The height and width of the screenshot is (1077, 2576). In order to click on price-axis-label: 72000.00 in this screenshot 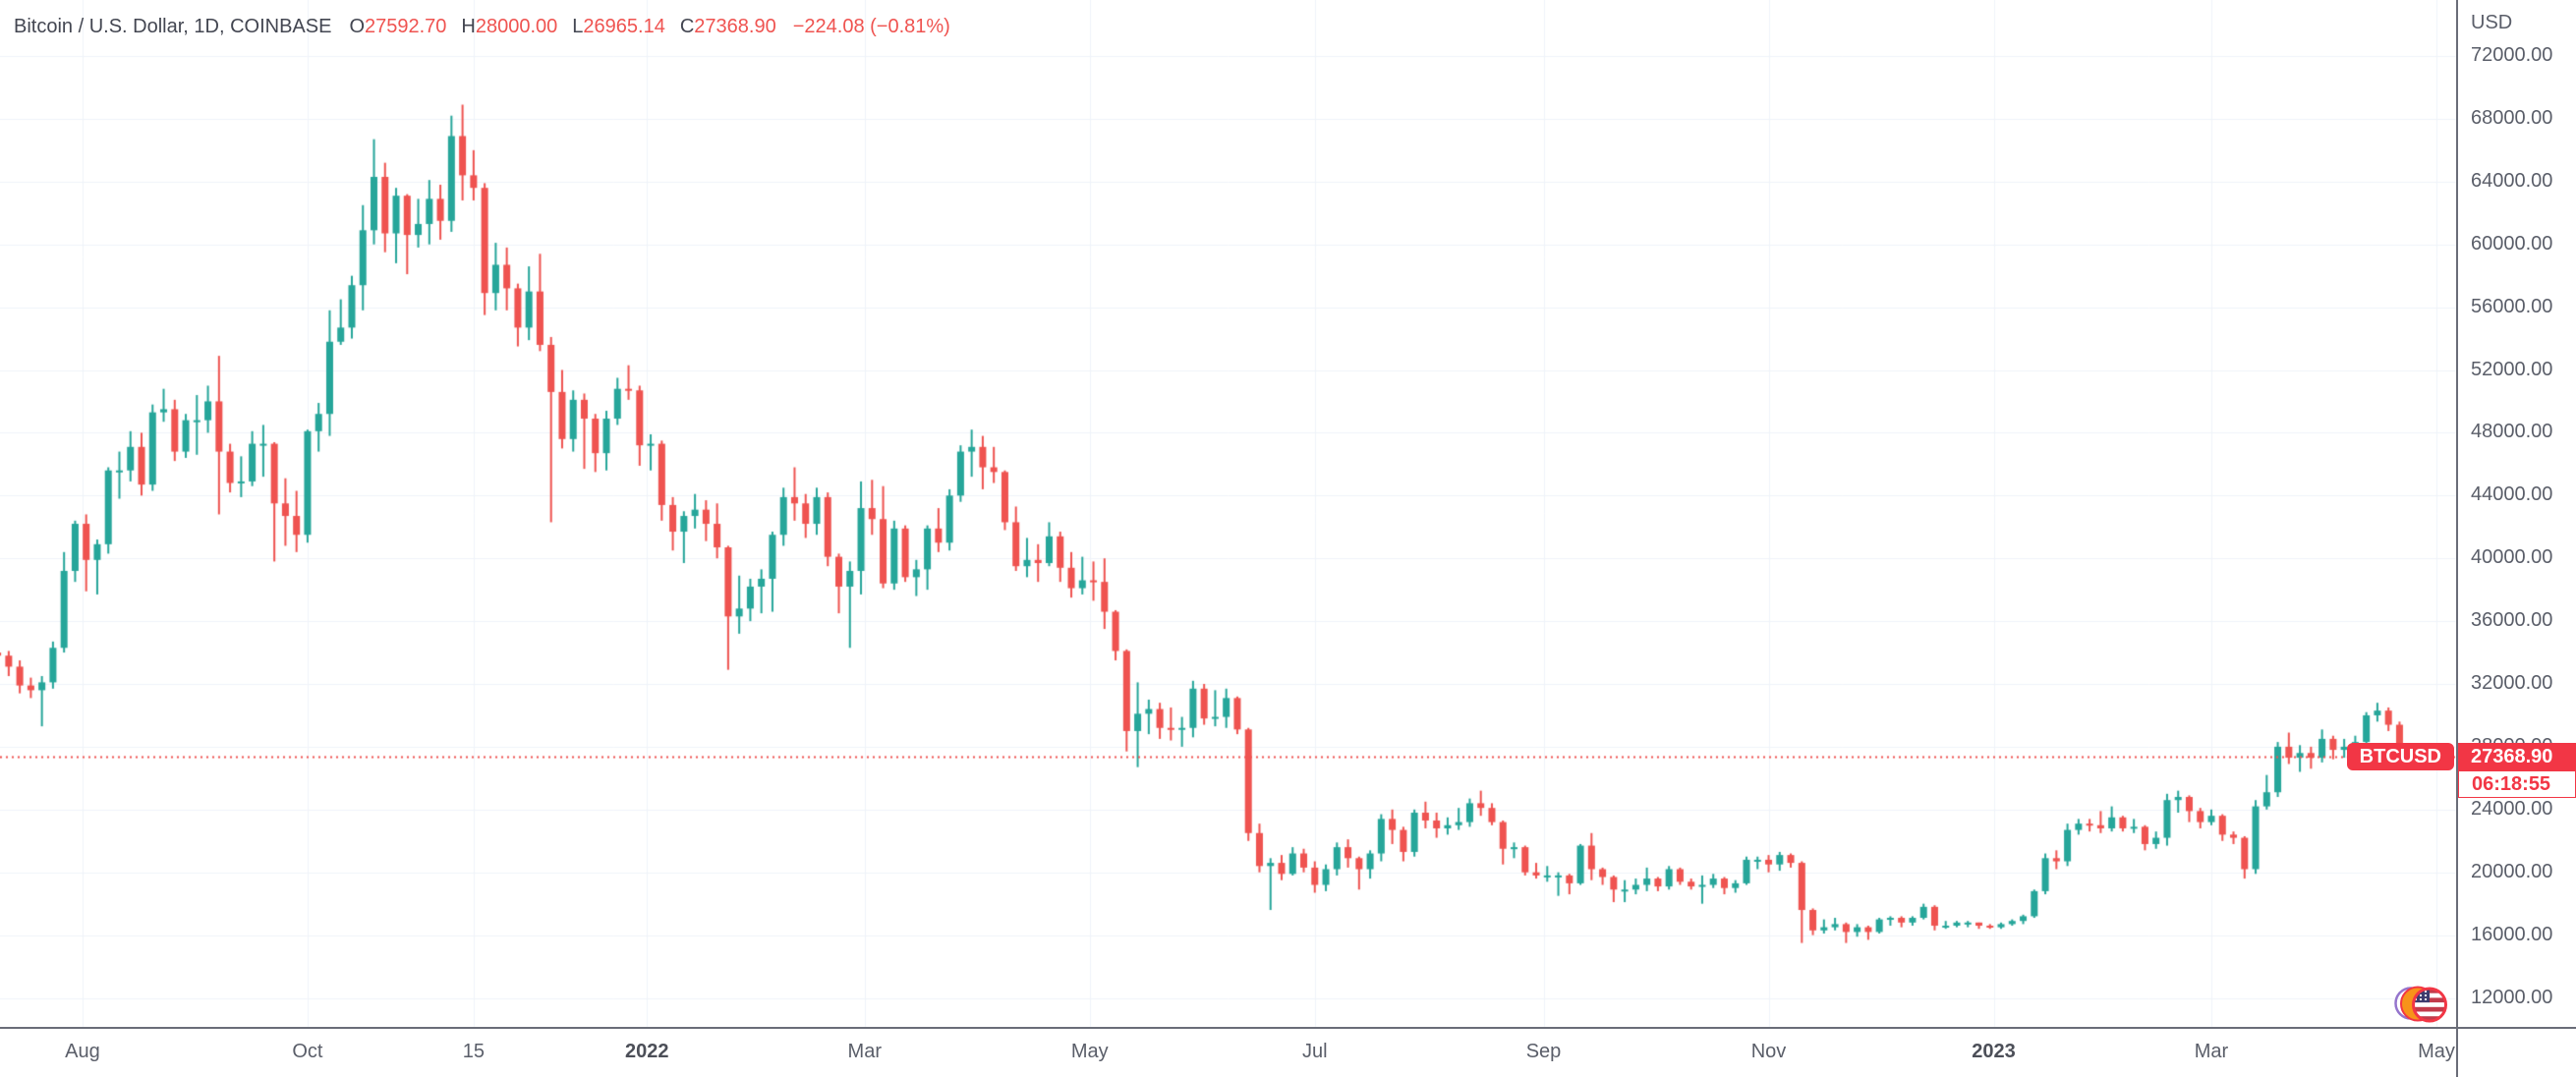, I will do `click(2512, 55)`.